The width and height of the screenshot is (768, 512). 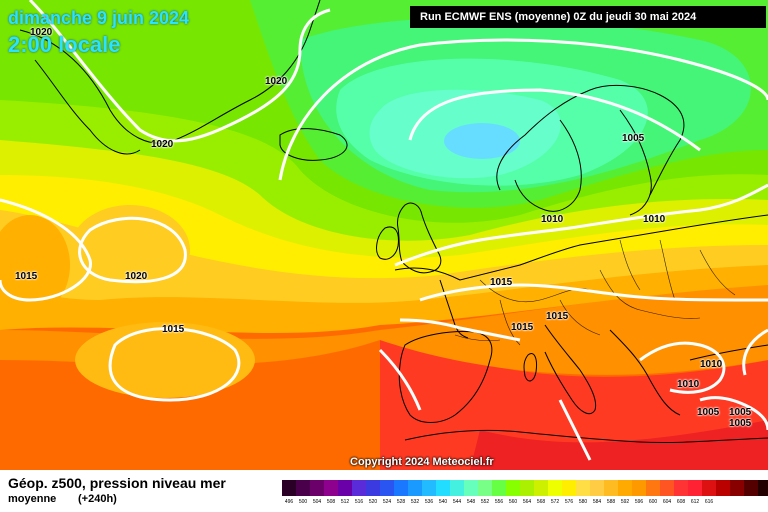 What do you see at coordinates (527, 502) in the screenshot?
I see `scale-label: 564` at bounding box center [527, 502].